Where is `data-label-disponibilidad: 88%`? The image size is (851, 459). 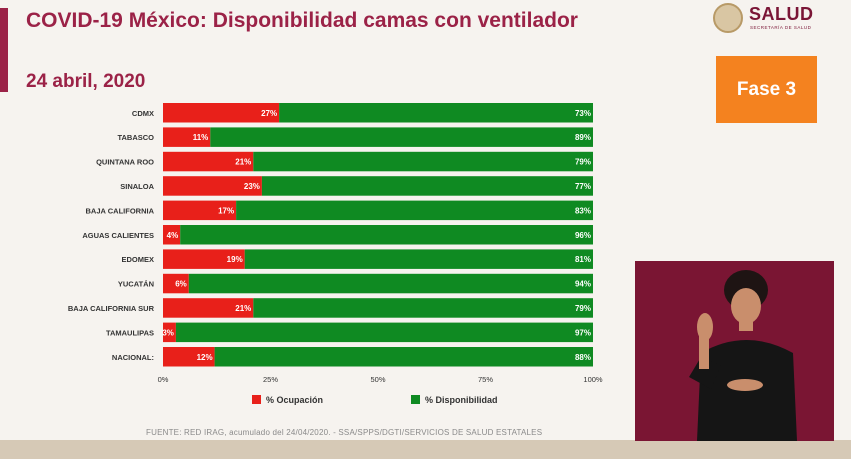 data-label-disponibilidad: 88% is located at coordinates (583, 357).